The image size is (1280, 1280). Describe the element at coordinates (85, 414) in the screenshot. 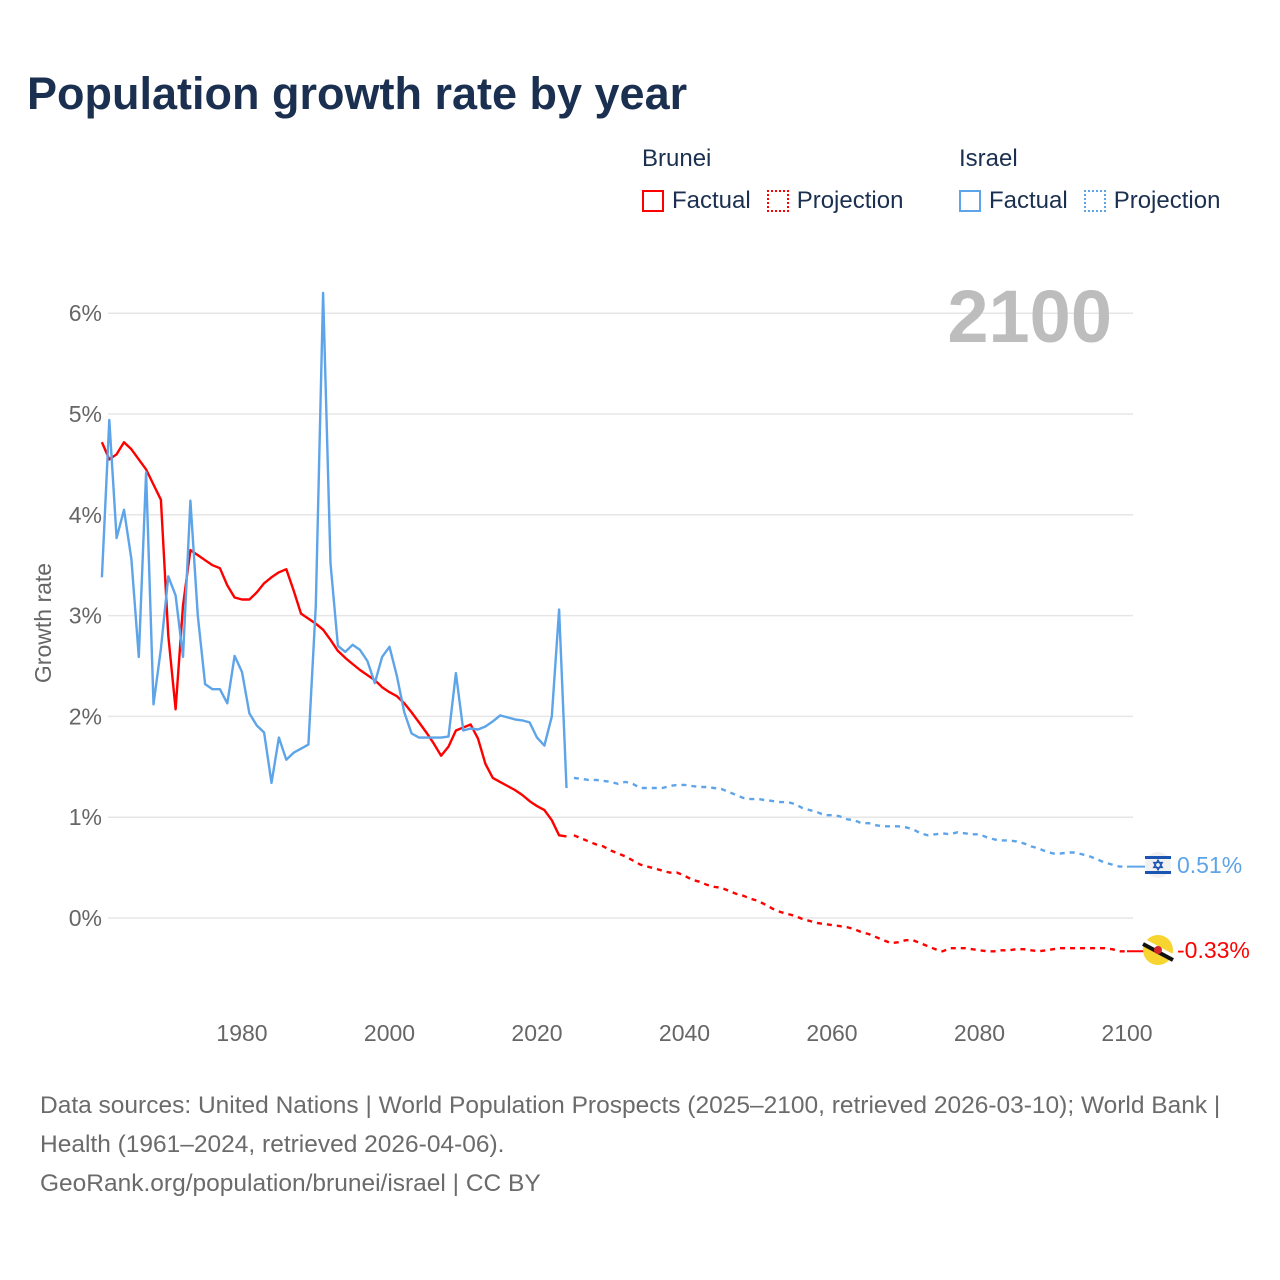

I see `y-tick-label: 5%` at that location.